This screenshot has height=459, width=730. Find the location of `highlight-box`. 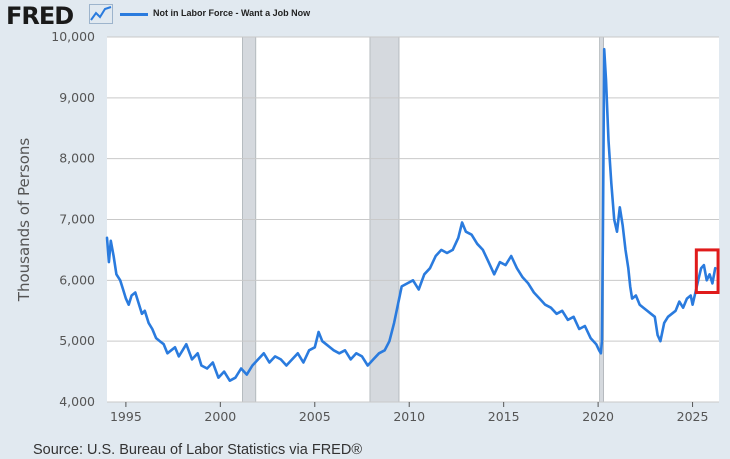

highlight-box is located at coordinates (707, 271).